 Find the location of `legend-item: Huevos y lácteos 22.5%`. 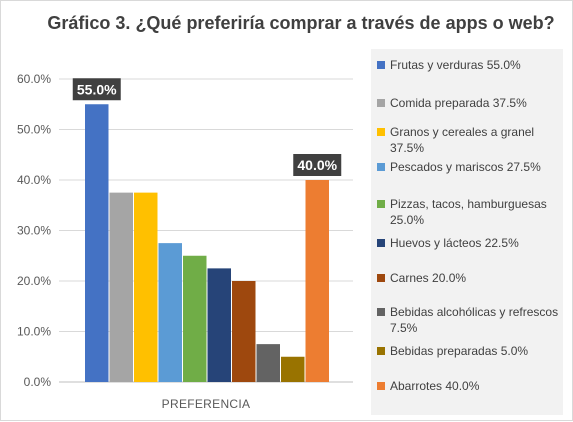

legend-item: Huevos y lácteos 22.5% is located at coordinates (469, 243).